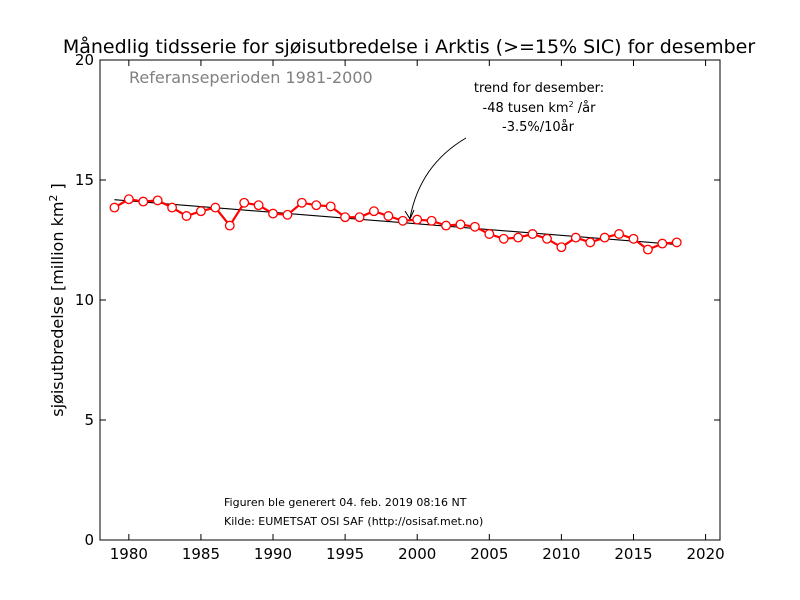  What do you see at coordinates (489, 554) in the screenshot?
I see `x-tick-label: 2005` at bounding box center [489, 554].